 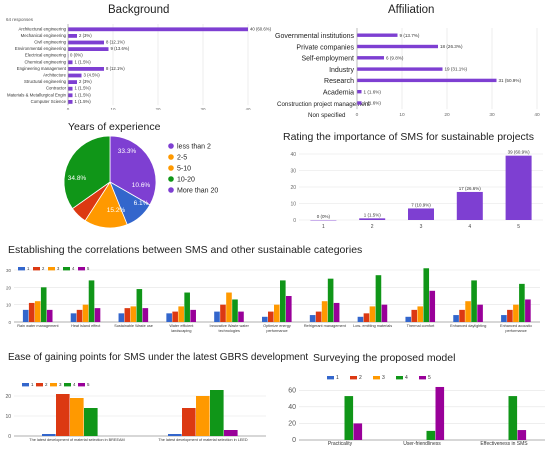 What do you see at coordinates (292, 423) in the screenshot?
I see `survey-chart-tick-label: 20` at bounding box center [292, 423].